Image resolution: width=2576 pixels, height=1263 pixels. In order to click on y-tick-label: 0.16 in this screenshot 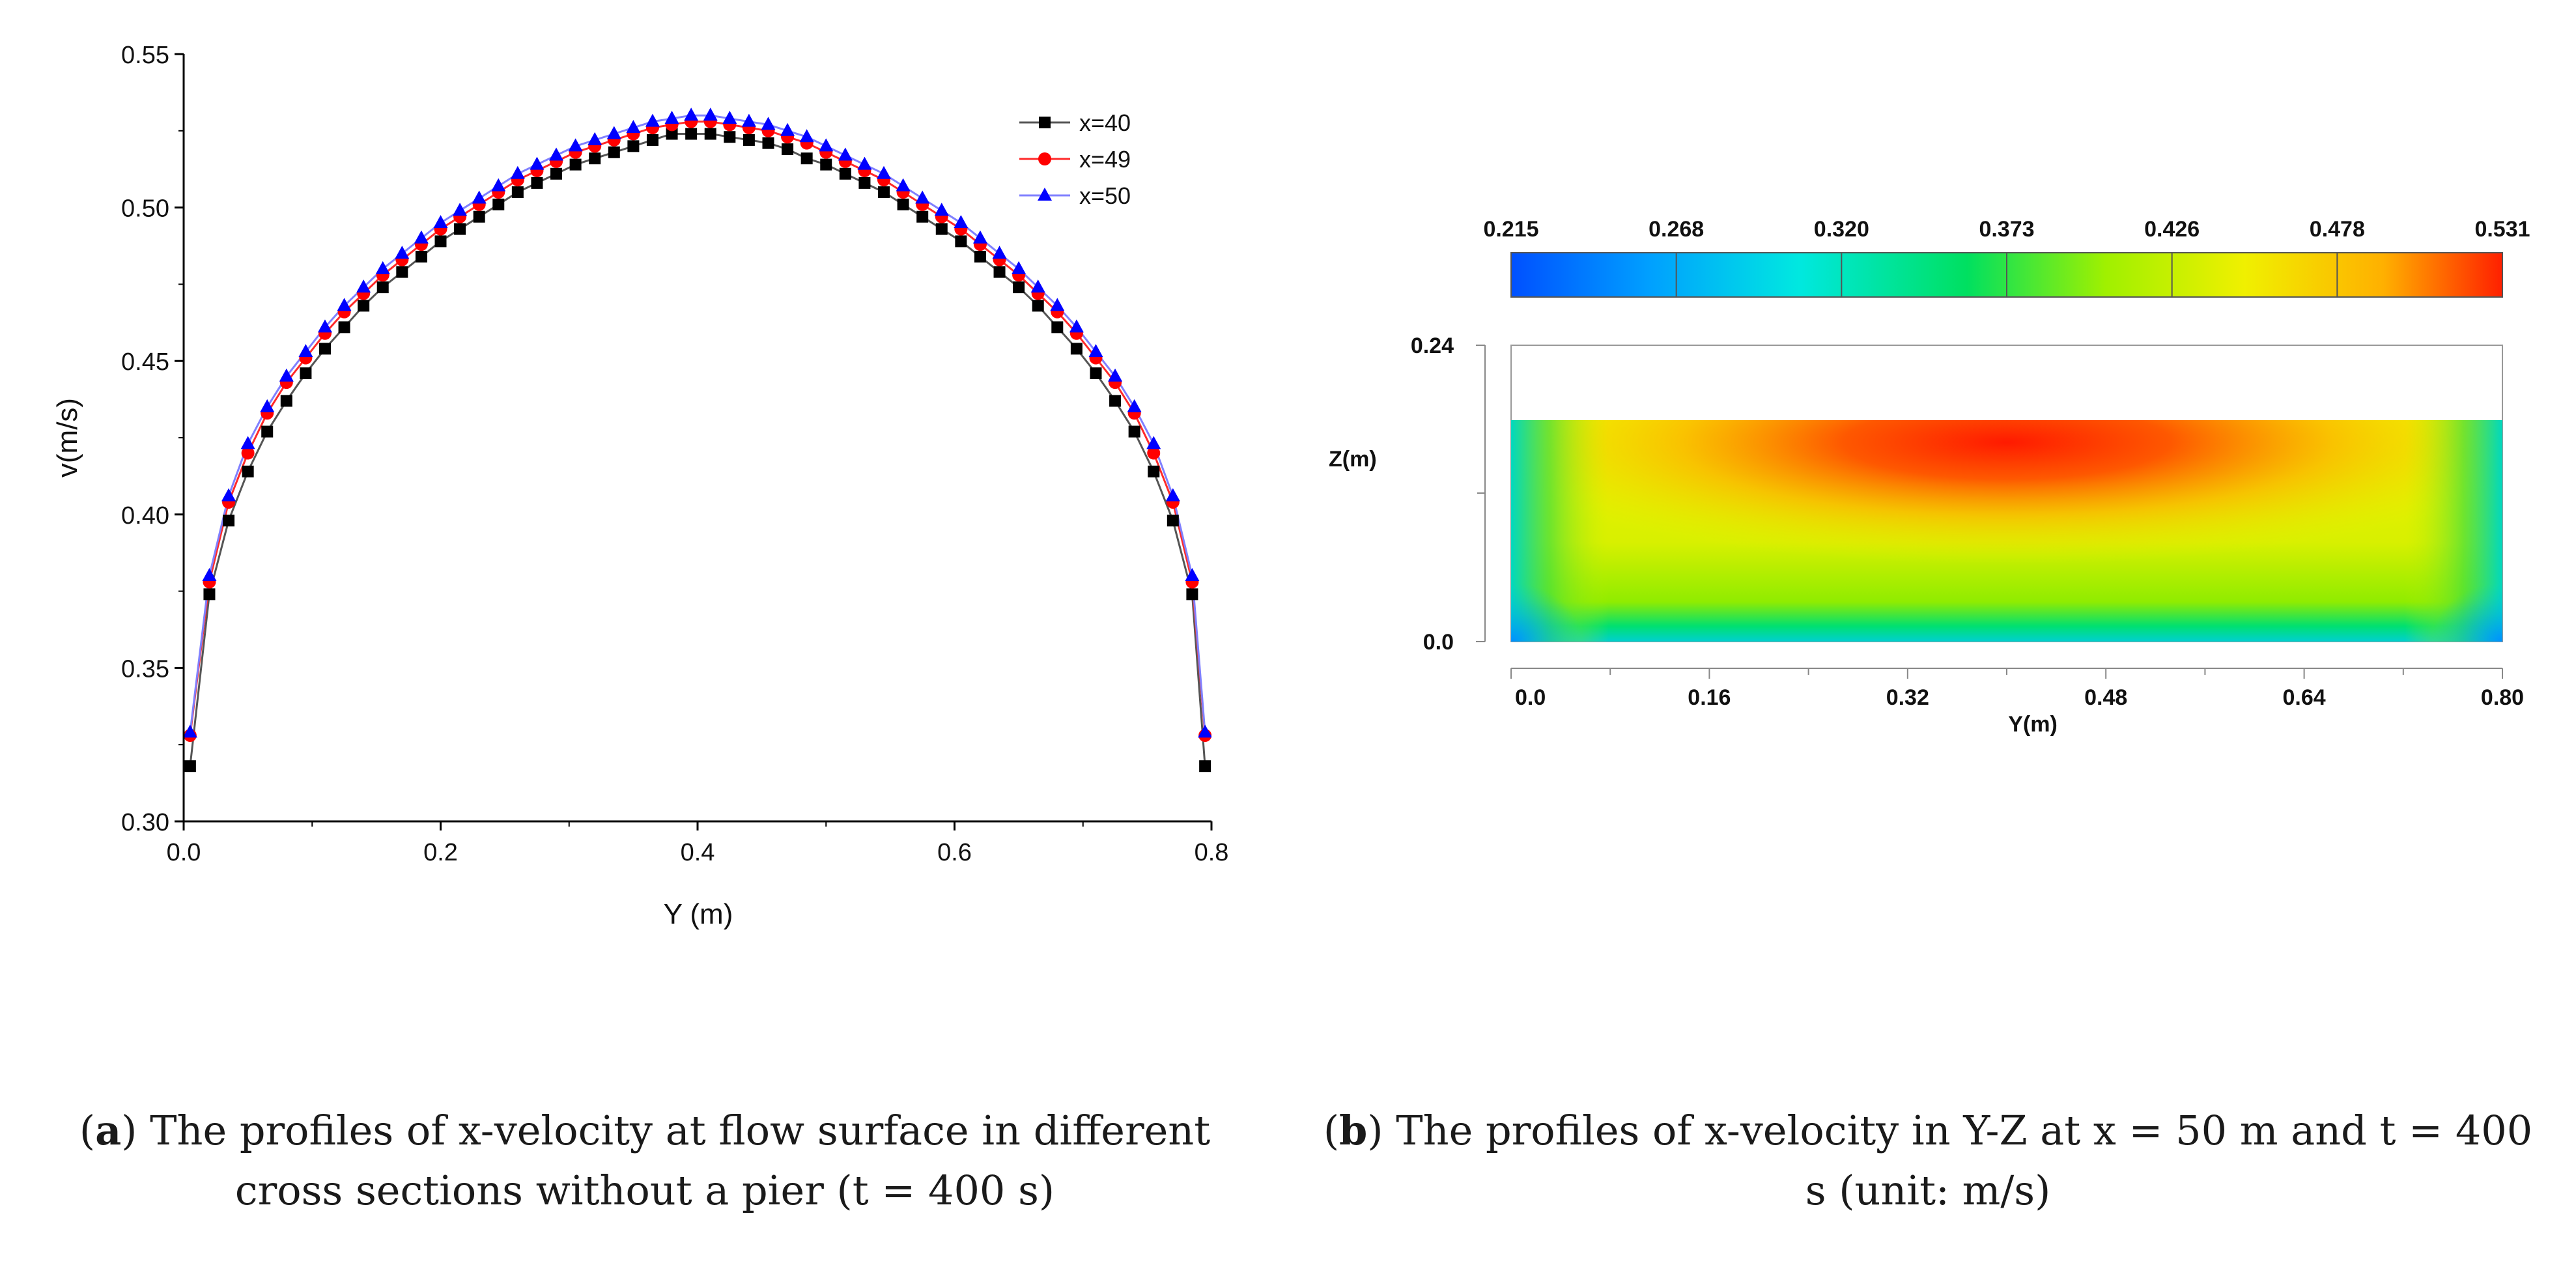, I will do `click(1709, 697)`.